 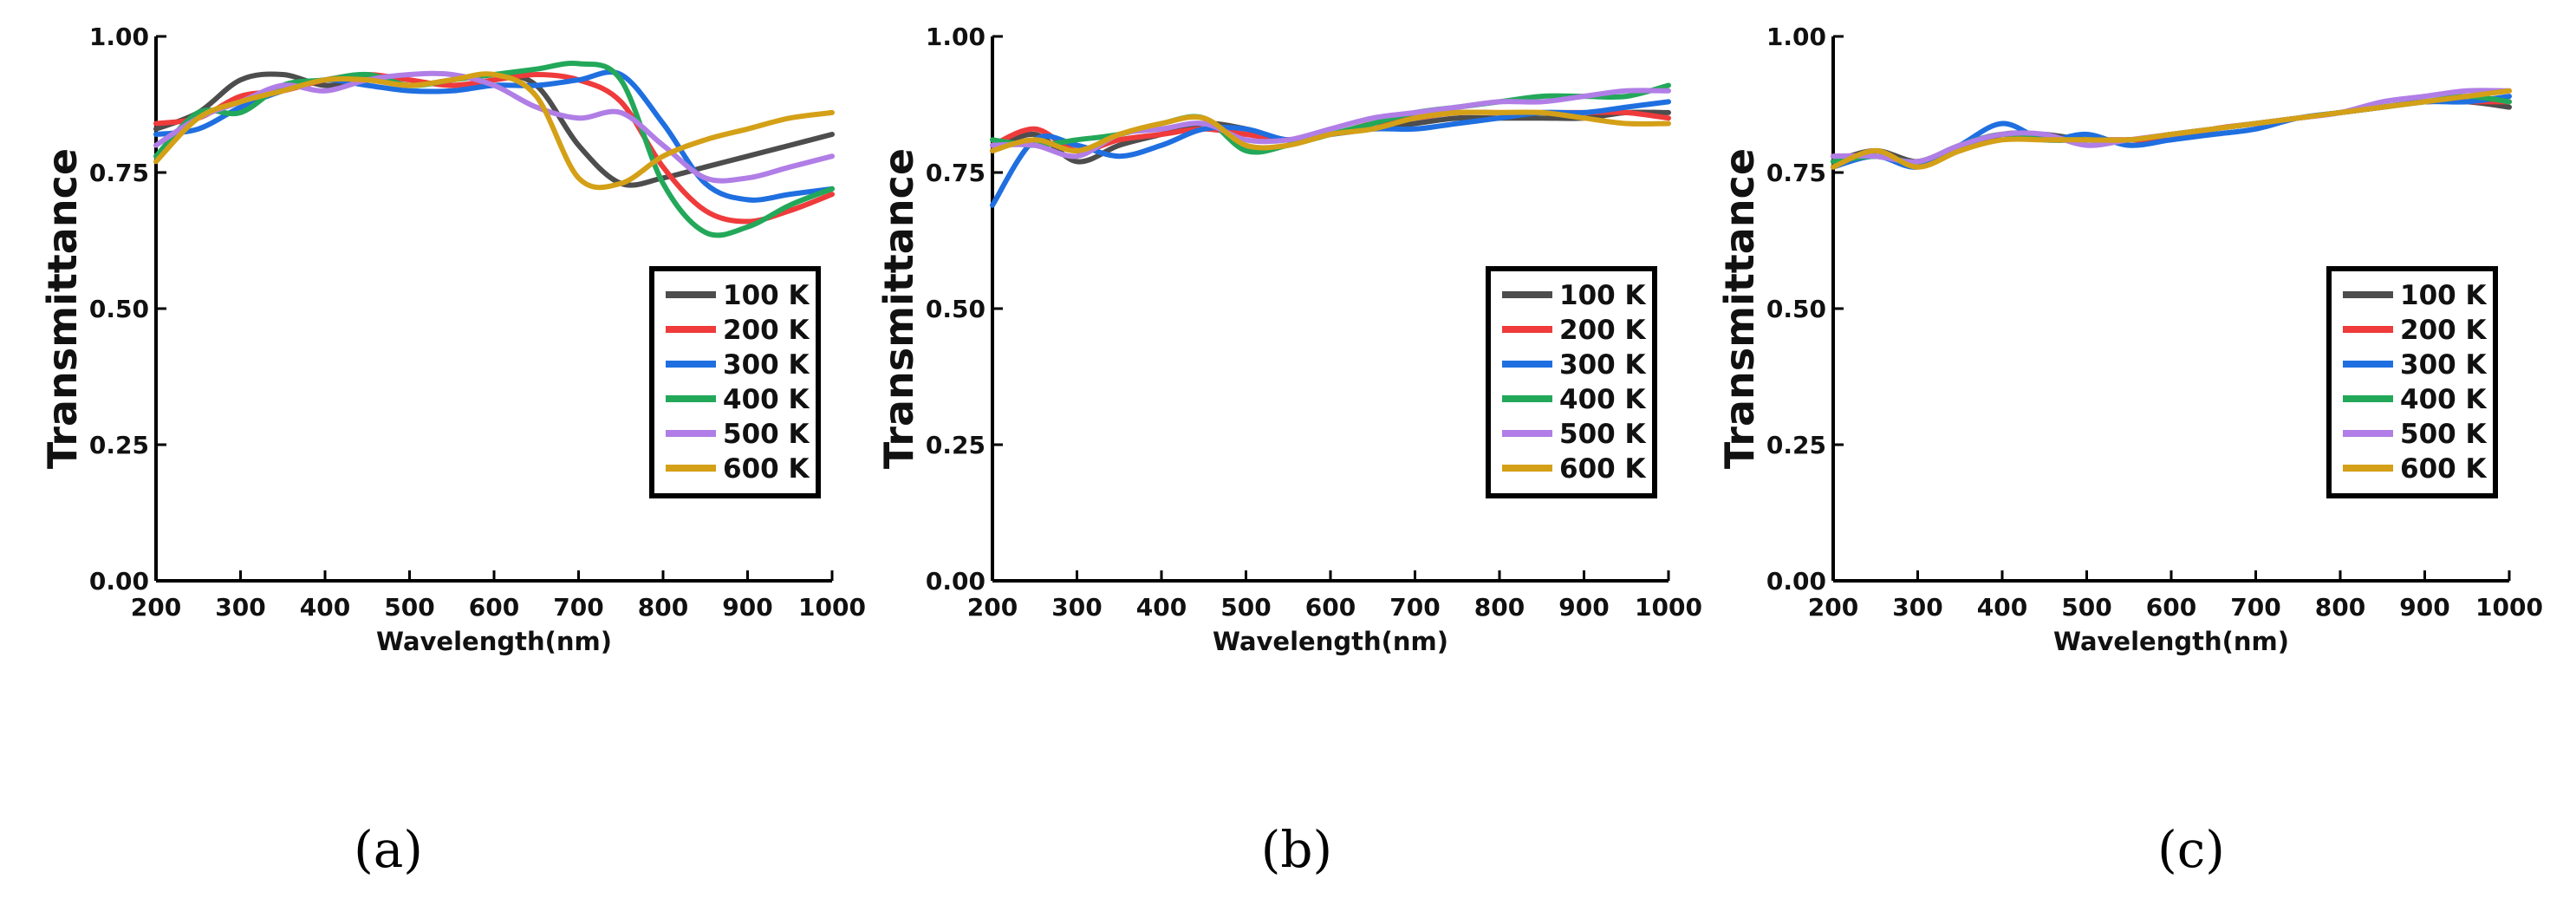 I want to click on panel-label: (c), so click(x=2191, y=849).